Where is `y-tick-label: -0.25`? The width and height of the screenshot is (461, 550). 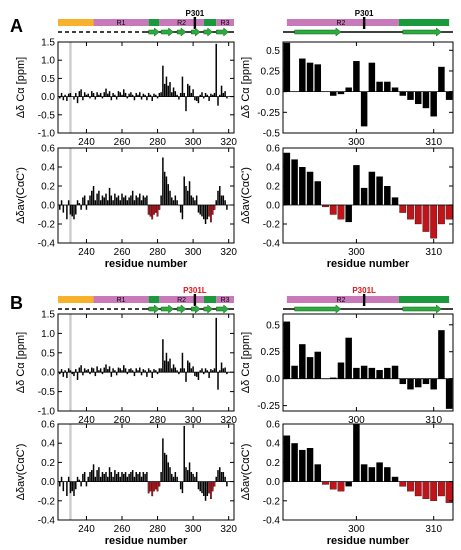
y-tick-label: -0.25 is located at coordinates (268, 406).